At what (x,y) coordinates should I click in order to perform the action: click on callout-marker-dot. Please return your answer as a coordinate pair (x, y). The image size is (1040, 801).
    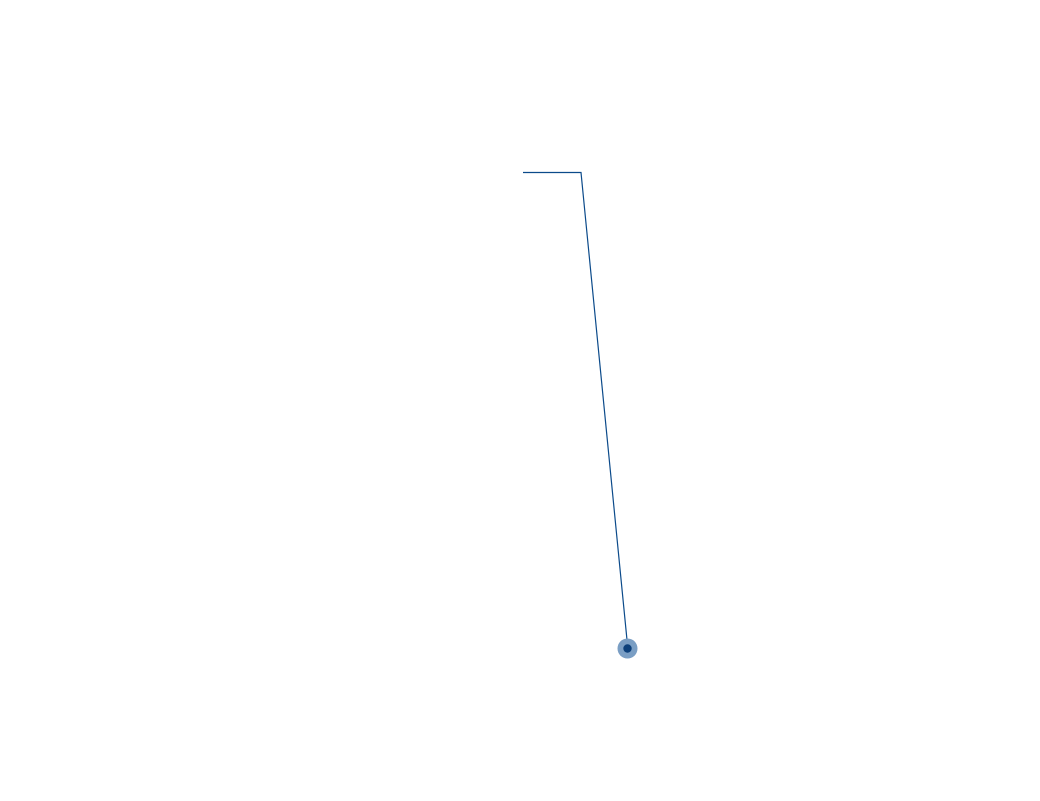
    Looking at the image, I should click on (627, 648).